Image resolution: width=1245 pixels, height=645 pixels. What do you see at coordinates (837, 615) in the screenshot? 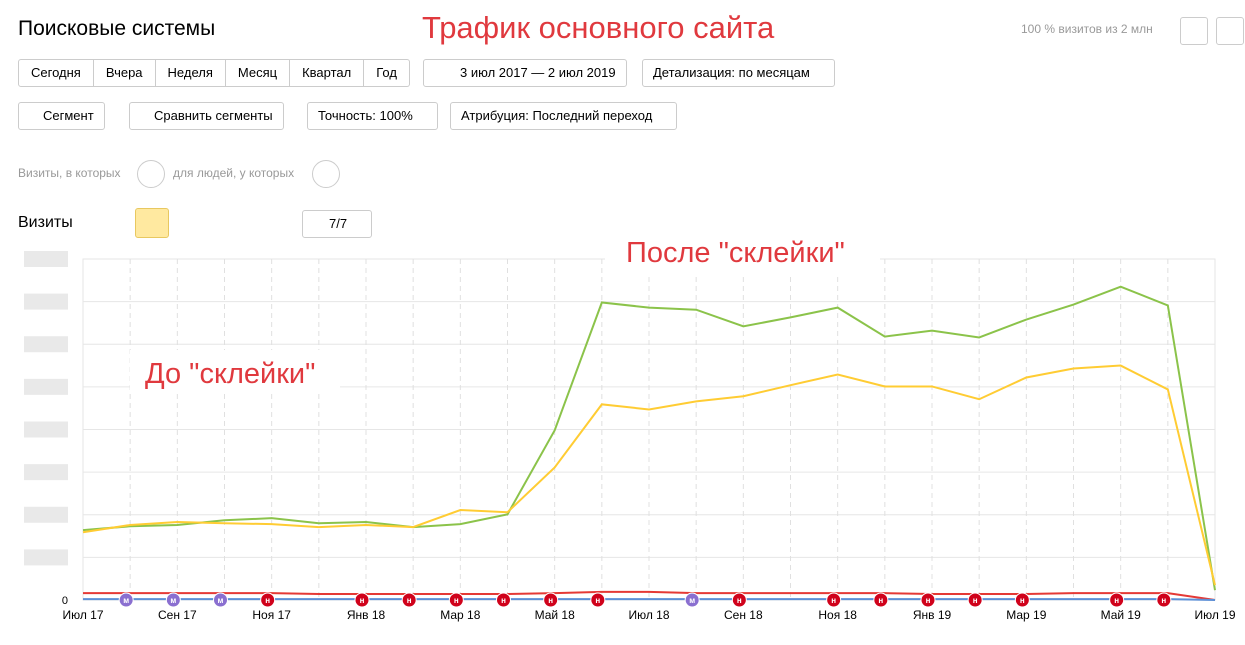
I see `x-tick-label: Ноя 18` at bounding box center [837, 615].